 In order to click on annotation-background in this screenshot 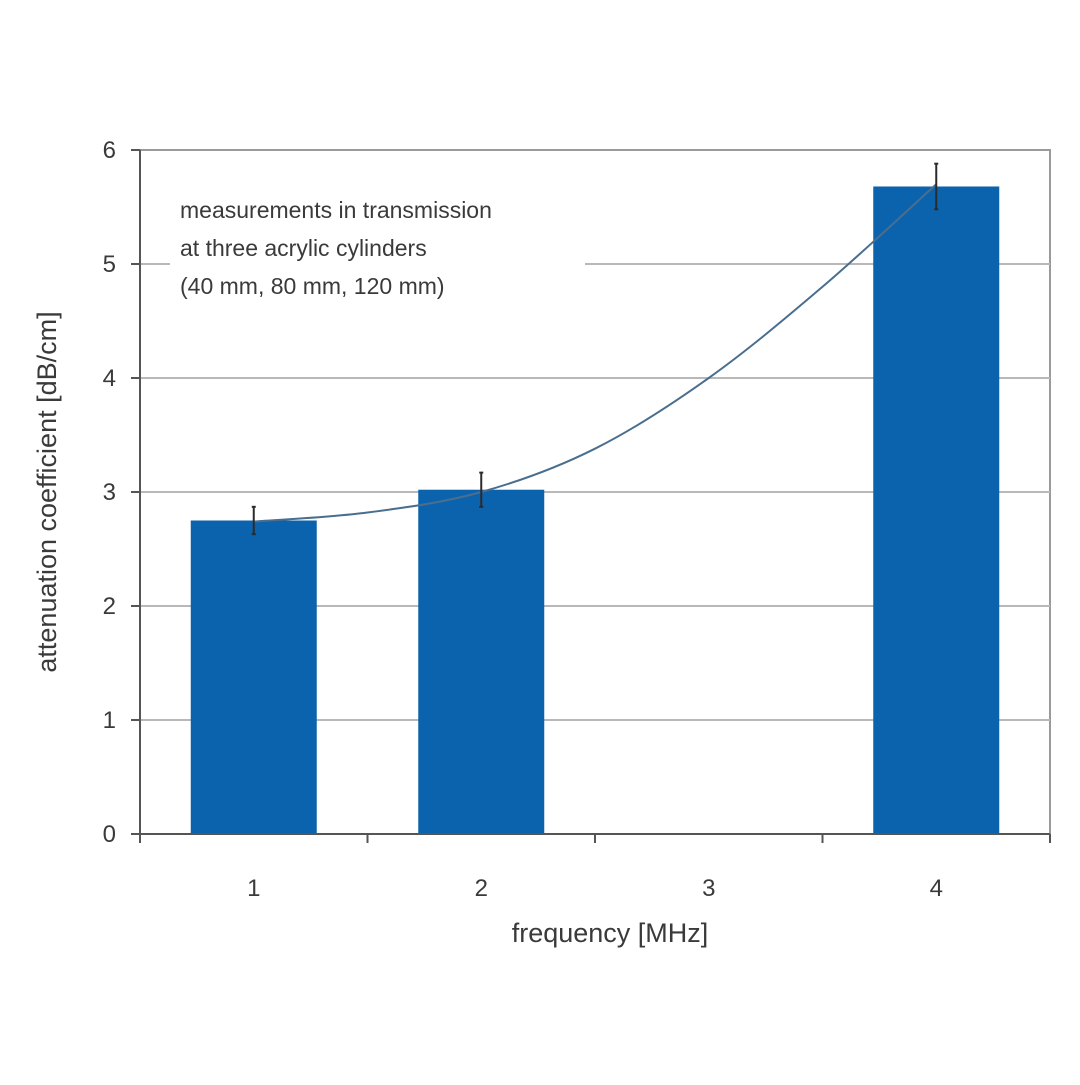, I will do `click(377, 250)`.